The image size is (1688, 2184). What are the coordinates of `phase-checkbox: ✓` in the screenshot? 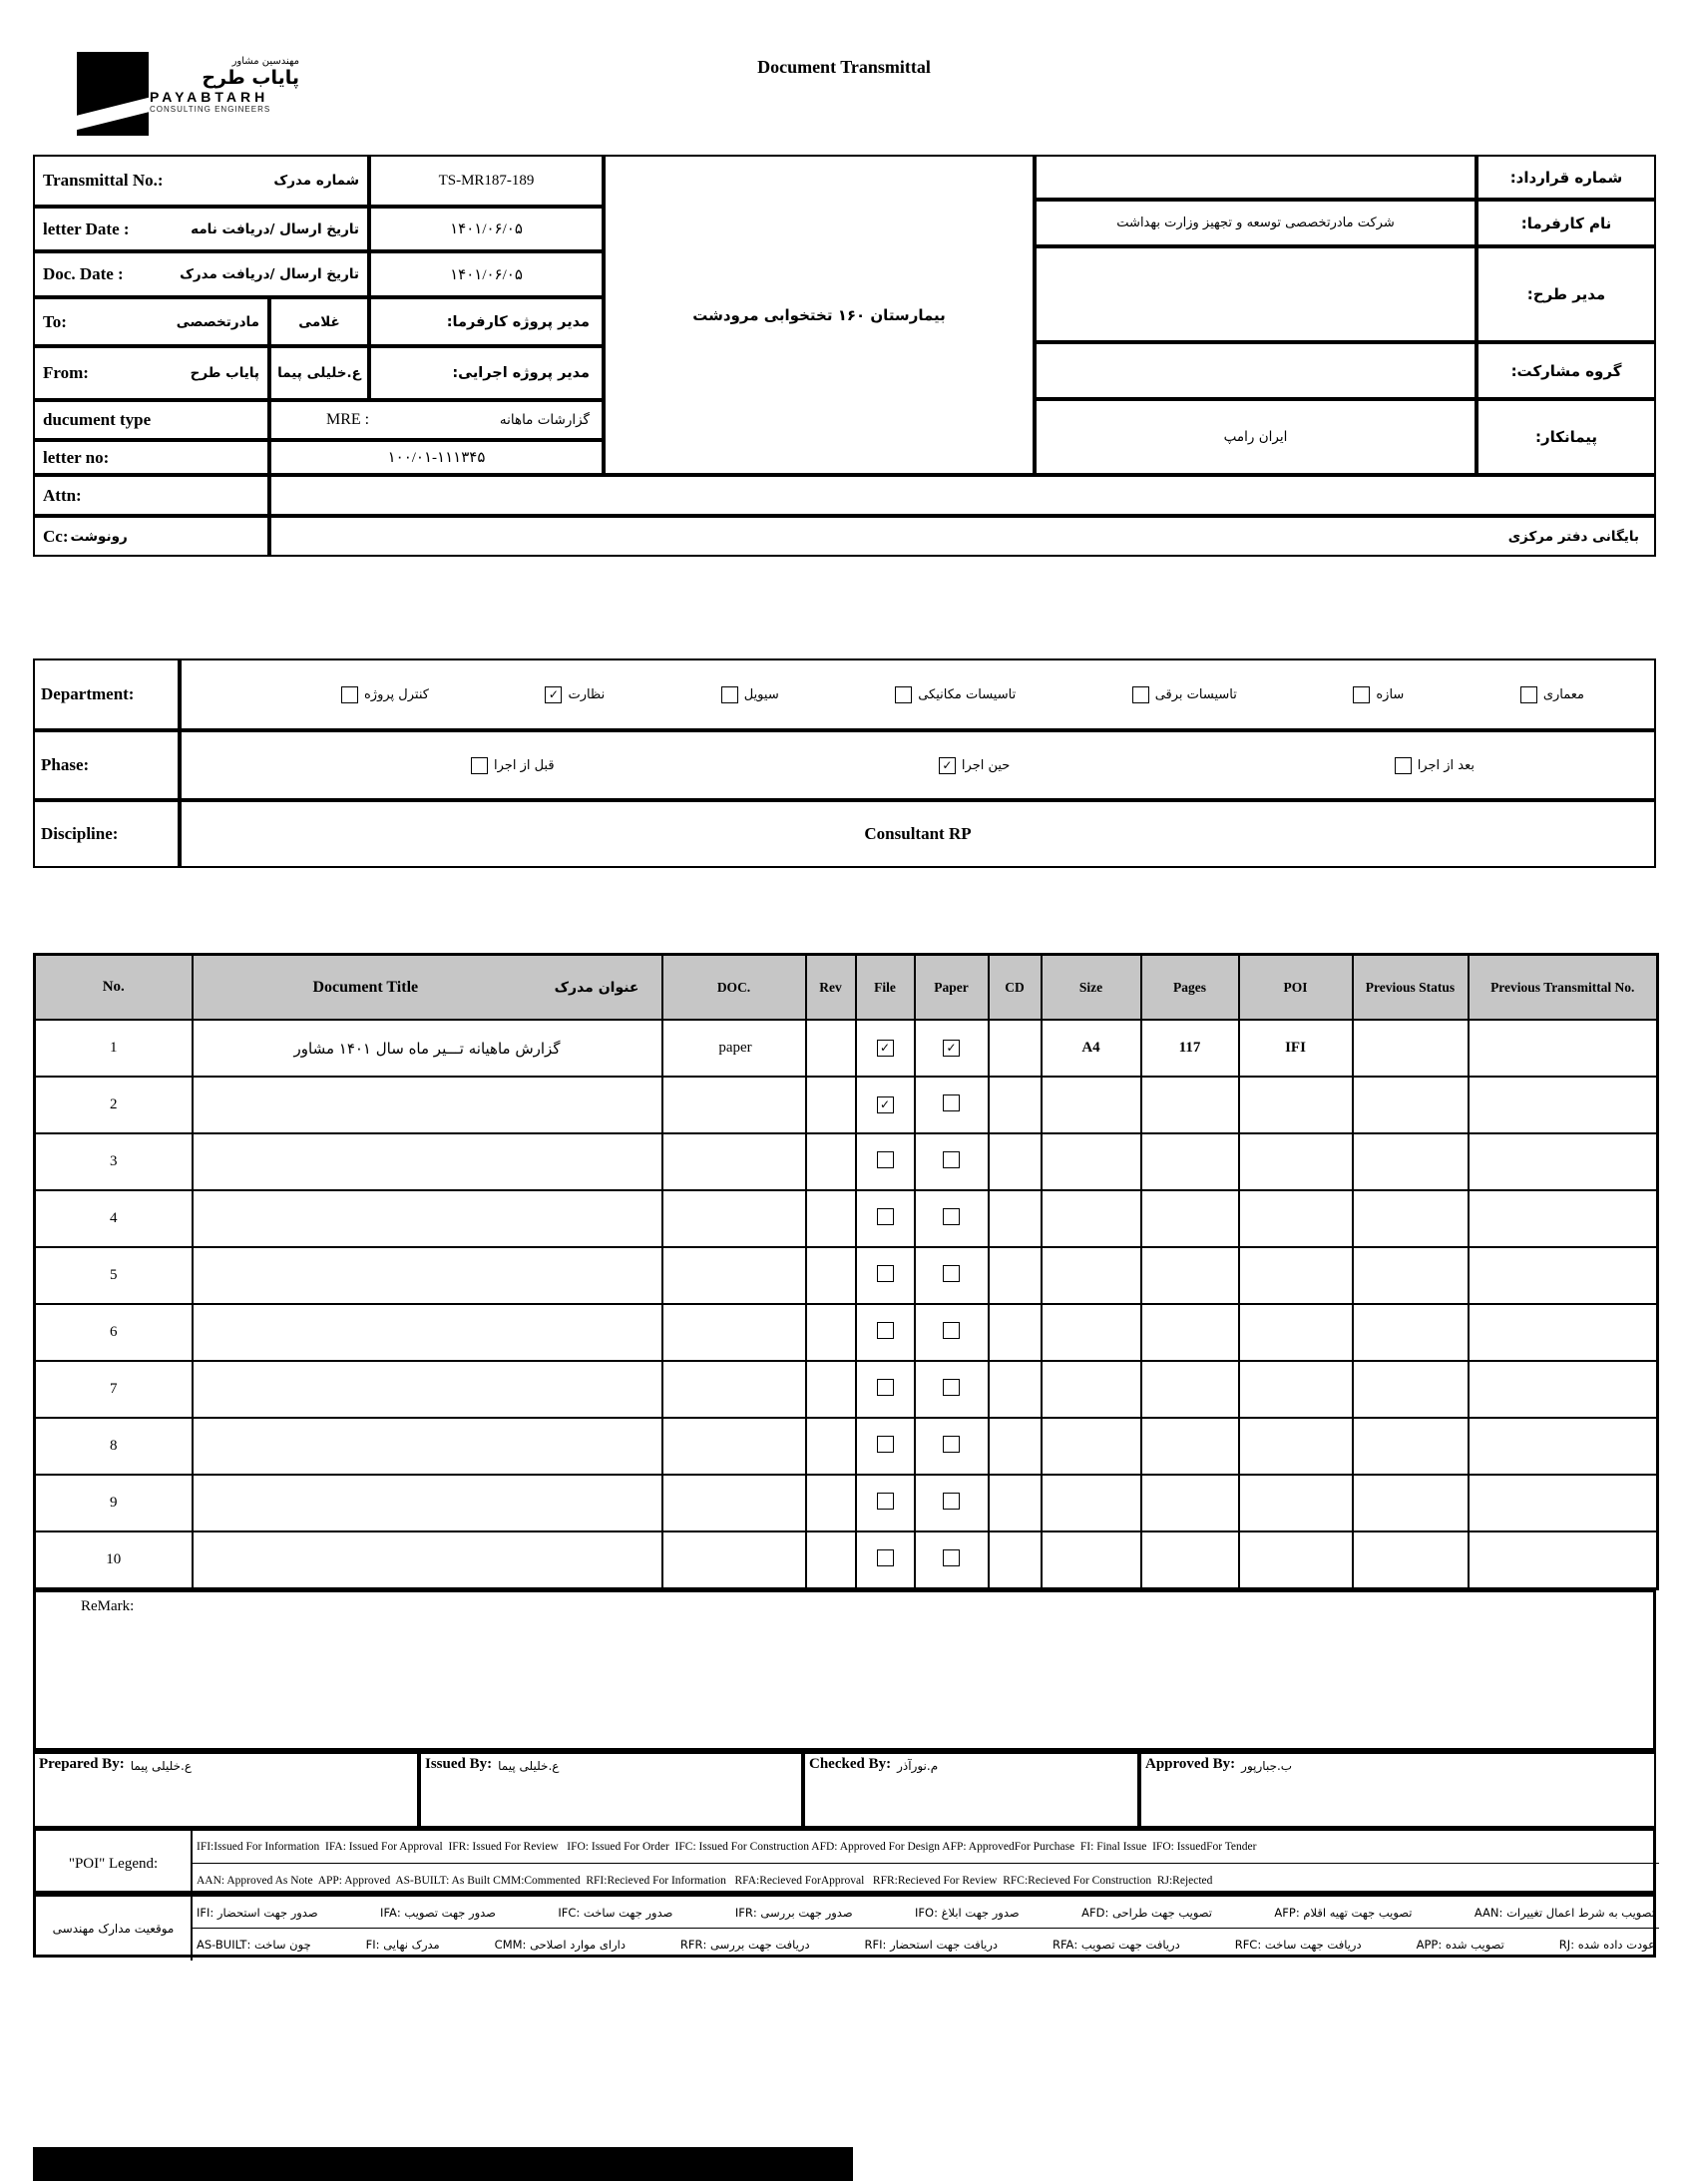 It's located at (947, 765).